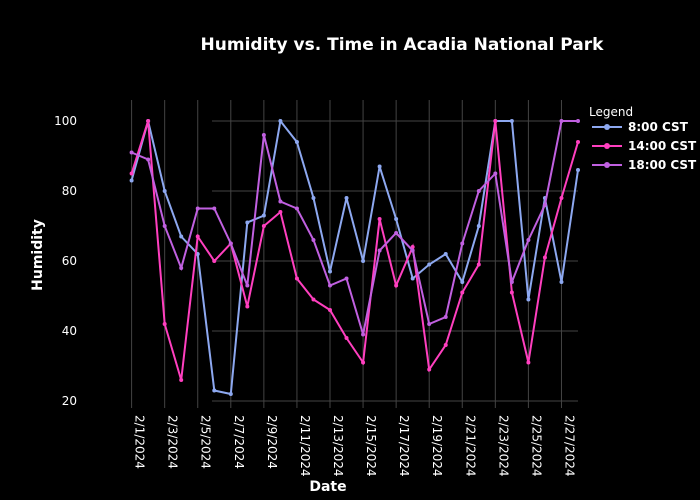  I want to click on x-tick-label: 2/13/2024, so click(338, 446).